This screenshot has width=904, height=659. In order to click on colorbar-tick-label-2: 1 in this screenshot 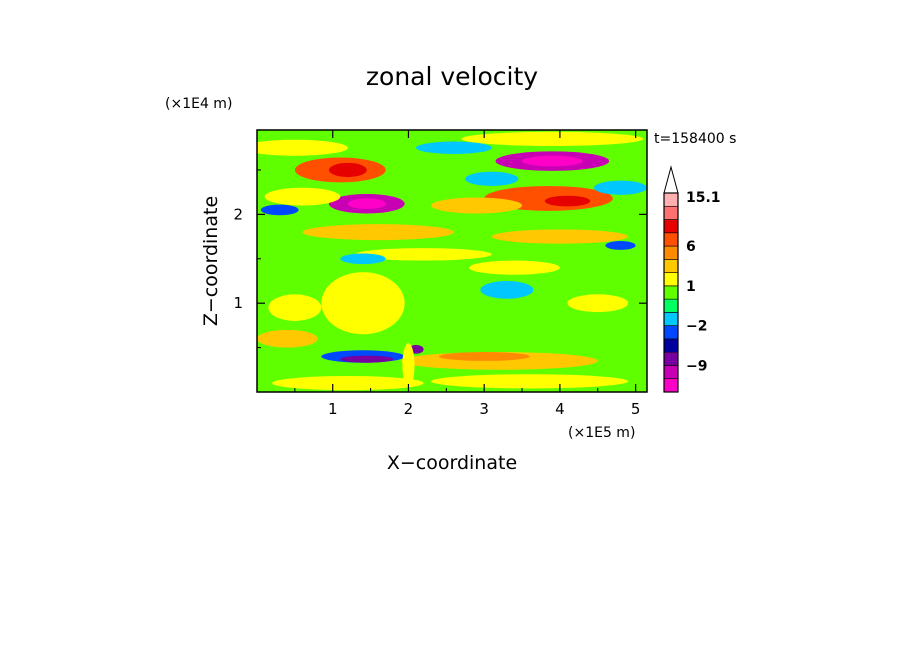, I will do `click(691, 287)`.